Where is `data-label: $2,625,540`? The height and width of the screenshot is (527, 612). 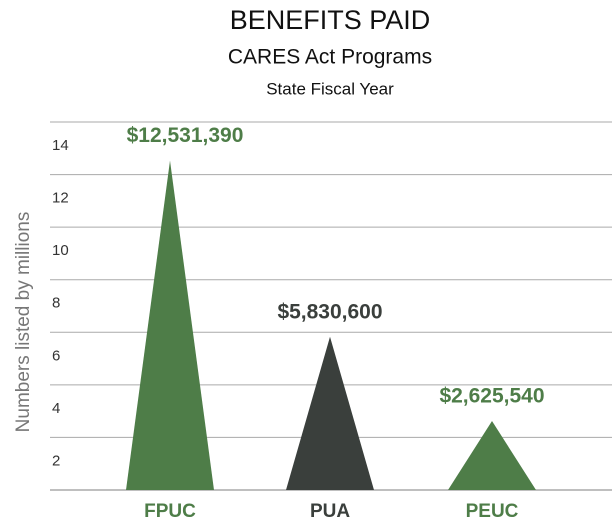
data-label: $2,625,540 is located at coordinates (491, 396).